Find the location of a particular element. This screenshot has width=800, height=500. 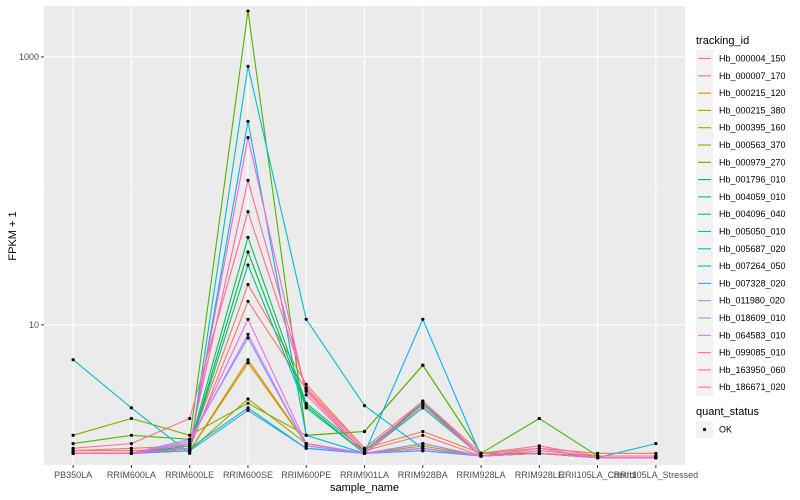

x-tick-label: RRII105LA_Stressed is located at coordinates (656, 475).